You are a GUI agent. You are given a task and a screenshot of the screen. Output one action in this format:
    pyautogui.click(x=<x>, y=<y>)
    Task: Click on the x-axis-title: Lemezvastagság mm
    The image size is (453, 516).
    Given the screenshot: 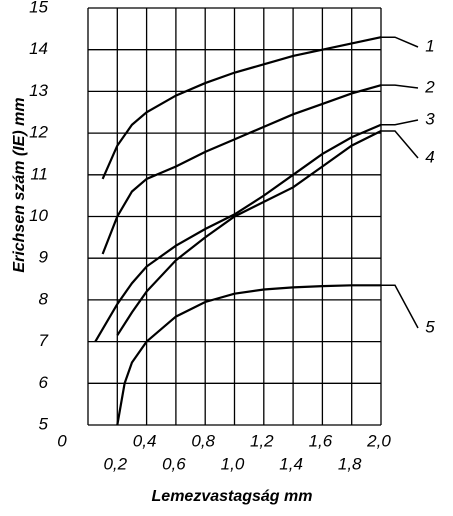 What is the action you would take?
    pyautogui.click(x=232, y=496)
    